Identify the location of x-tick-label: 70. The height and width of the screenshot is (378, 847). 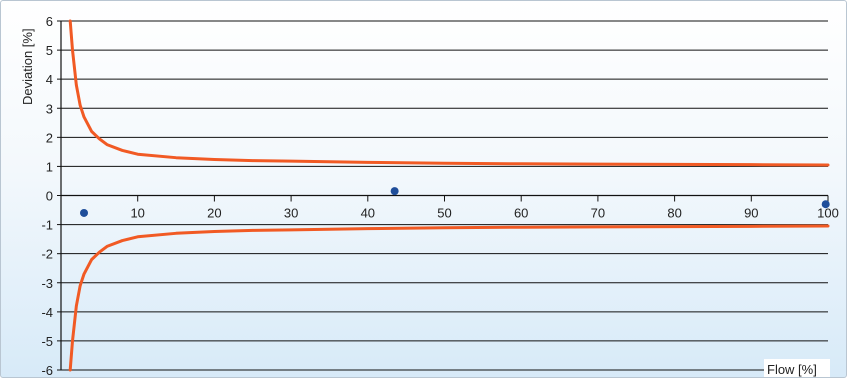
(598, 213).